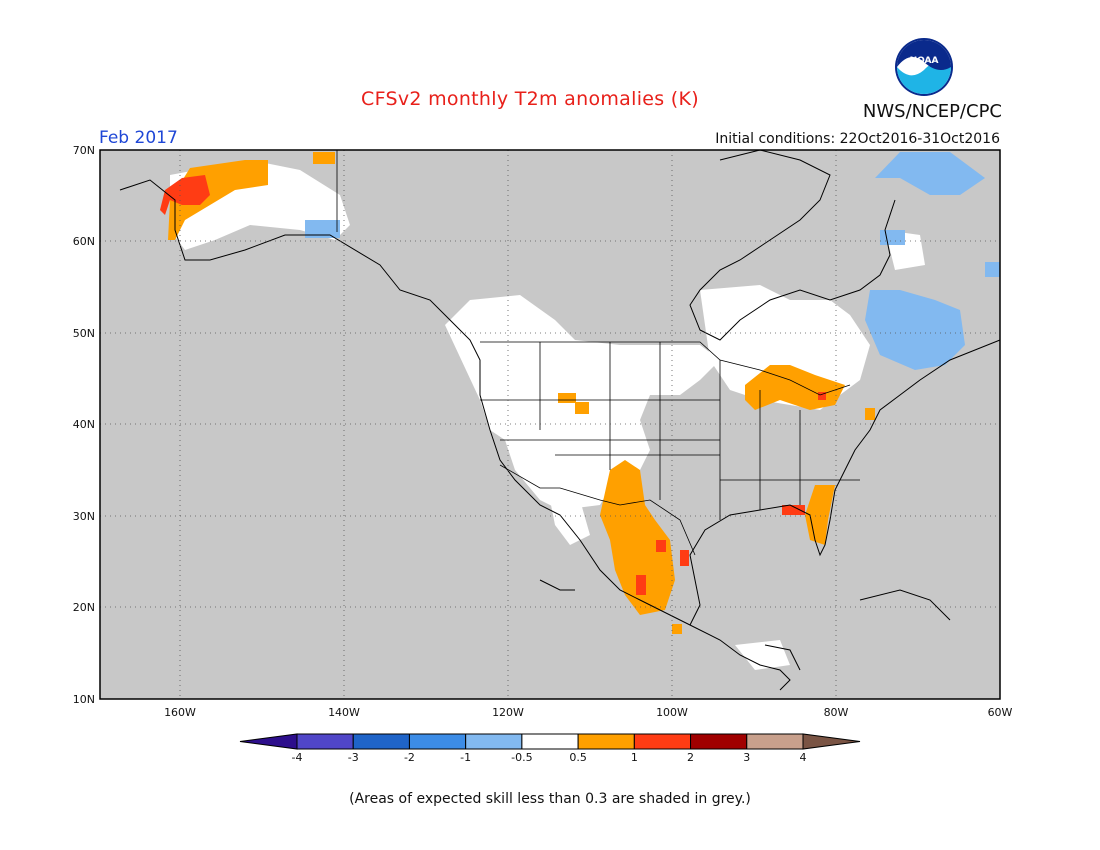 This screenshot has width=1100, height=850. Describe the element at coordinates (268, 741) in the screenshot. I see `colorbar-low-triangle` at that location.